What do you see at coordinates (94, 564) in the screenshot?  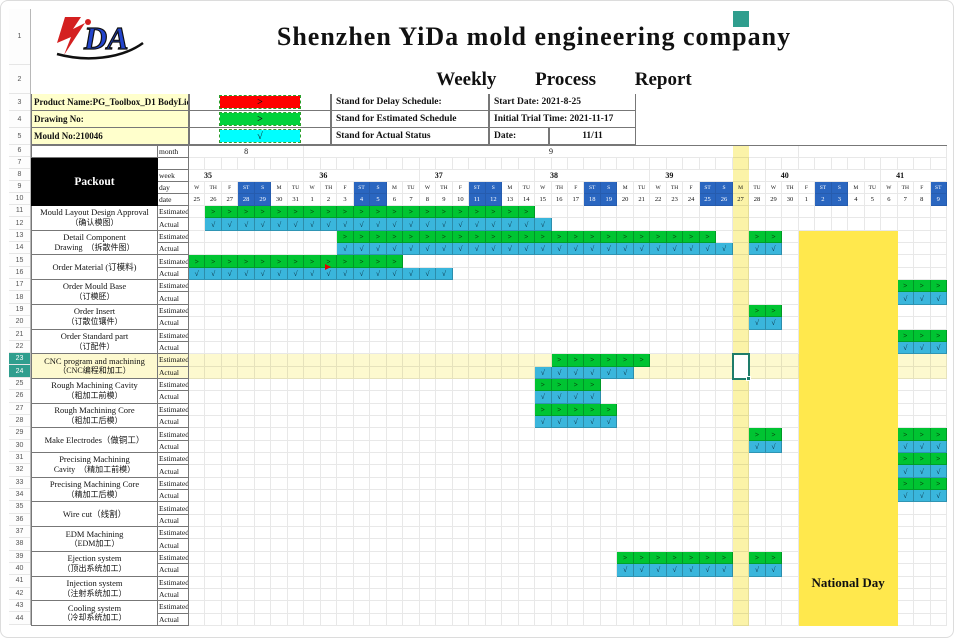 I see `task-name-cell: Ejection system （顶出系统加工）` at bounding box center [94, 564].